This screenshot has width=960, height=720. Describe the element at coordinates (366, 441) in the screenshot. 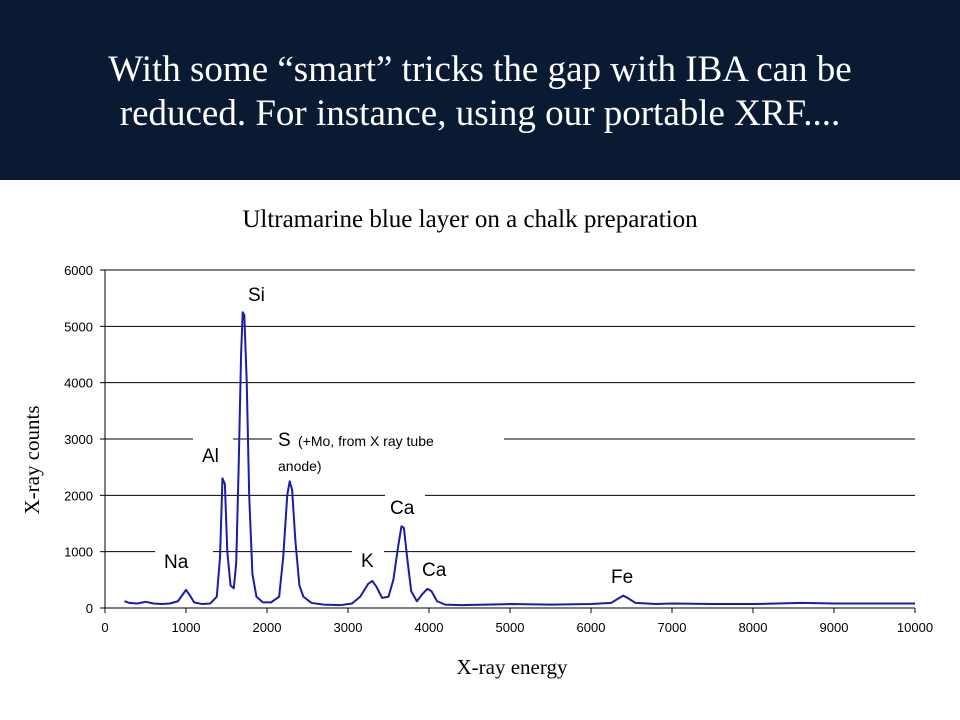

I see `peak-note: (+Mo, from X ray tube` at that location.